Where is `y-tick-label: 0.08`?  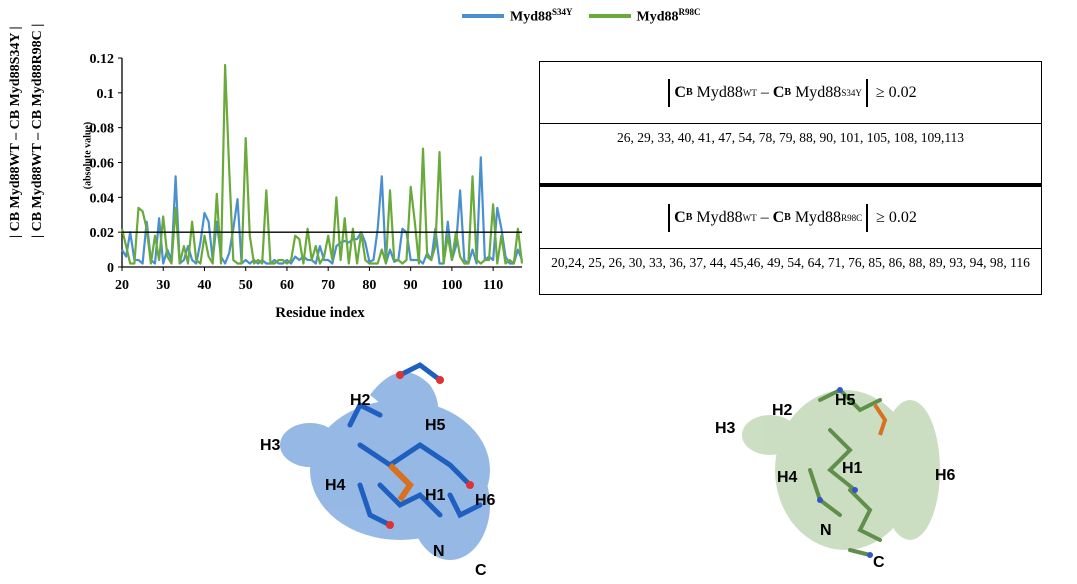 y-tick-label: 0.08 is located at coordinates (102, 129).